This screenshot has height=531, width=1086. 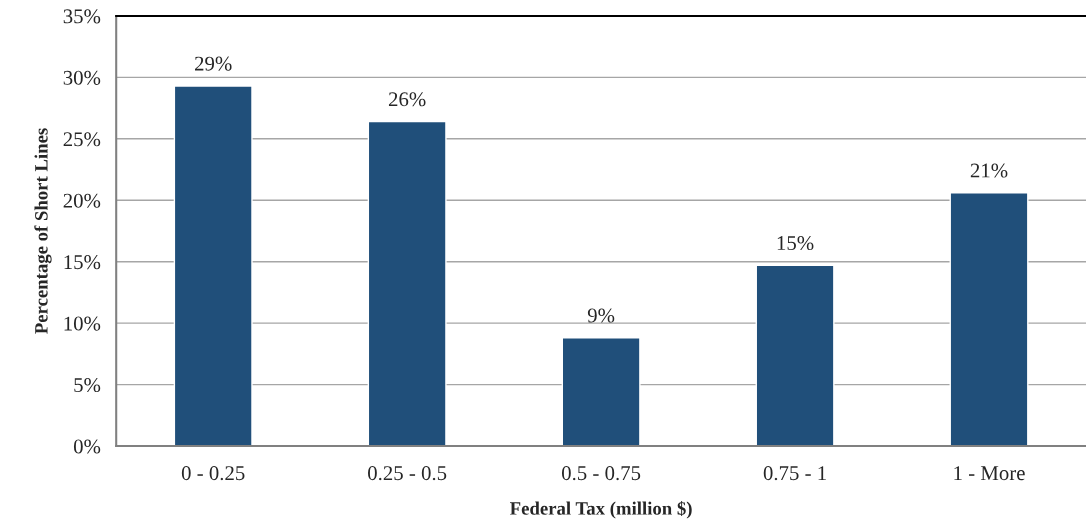 What do you see at coordinates (989, 170) in the screenshot?
I see `data-label: 21%` at bounding box center [989, 170].